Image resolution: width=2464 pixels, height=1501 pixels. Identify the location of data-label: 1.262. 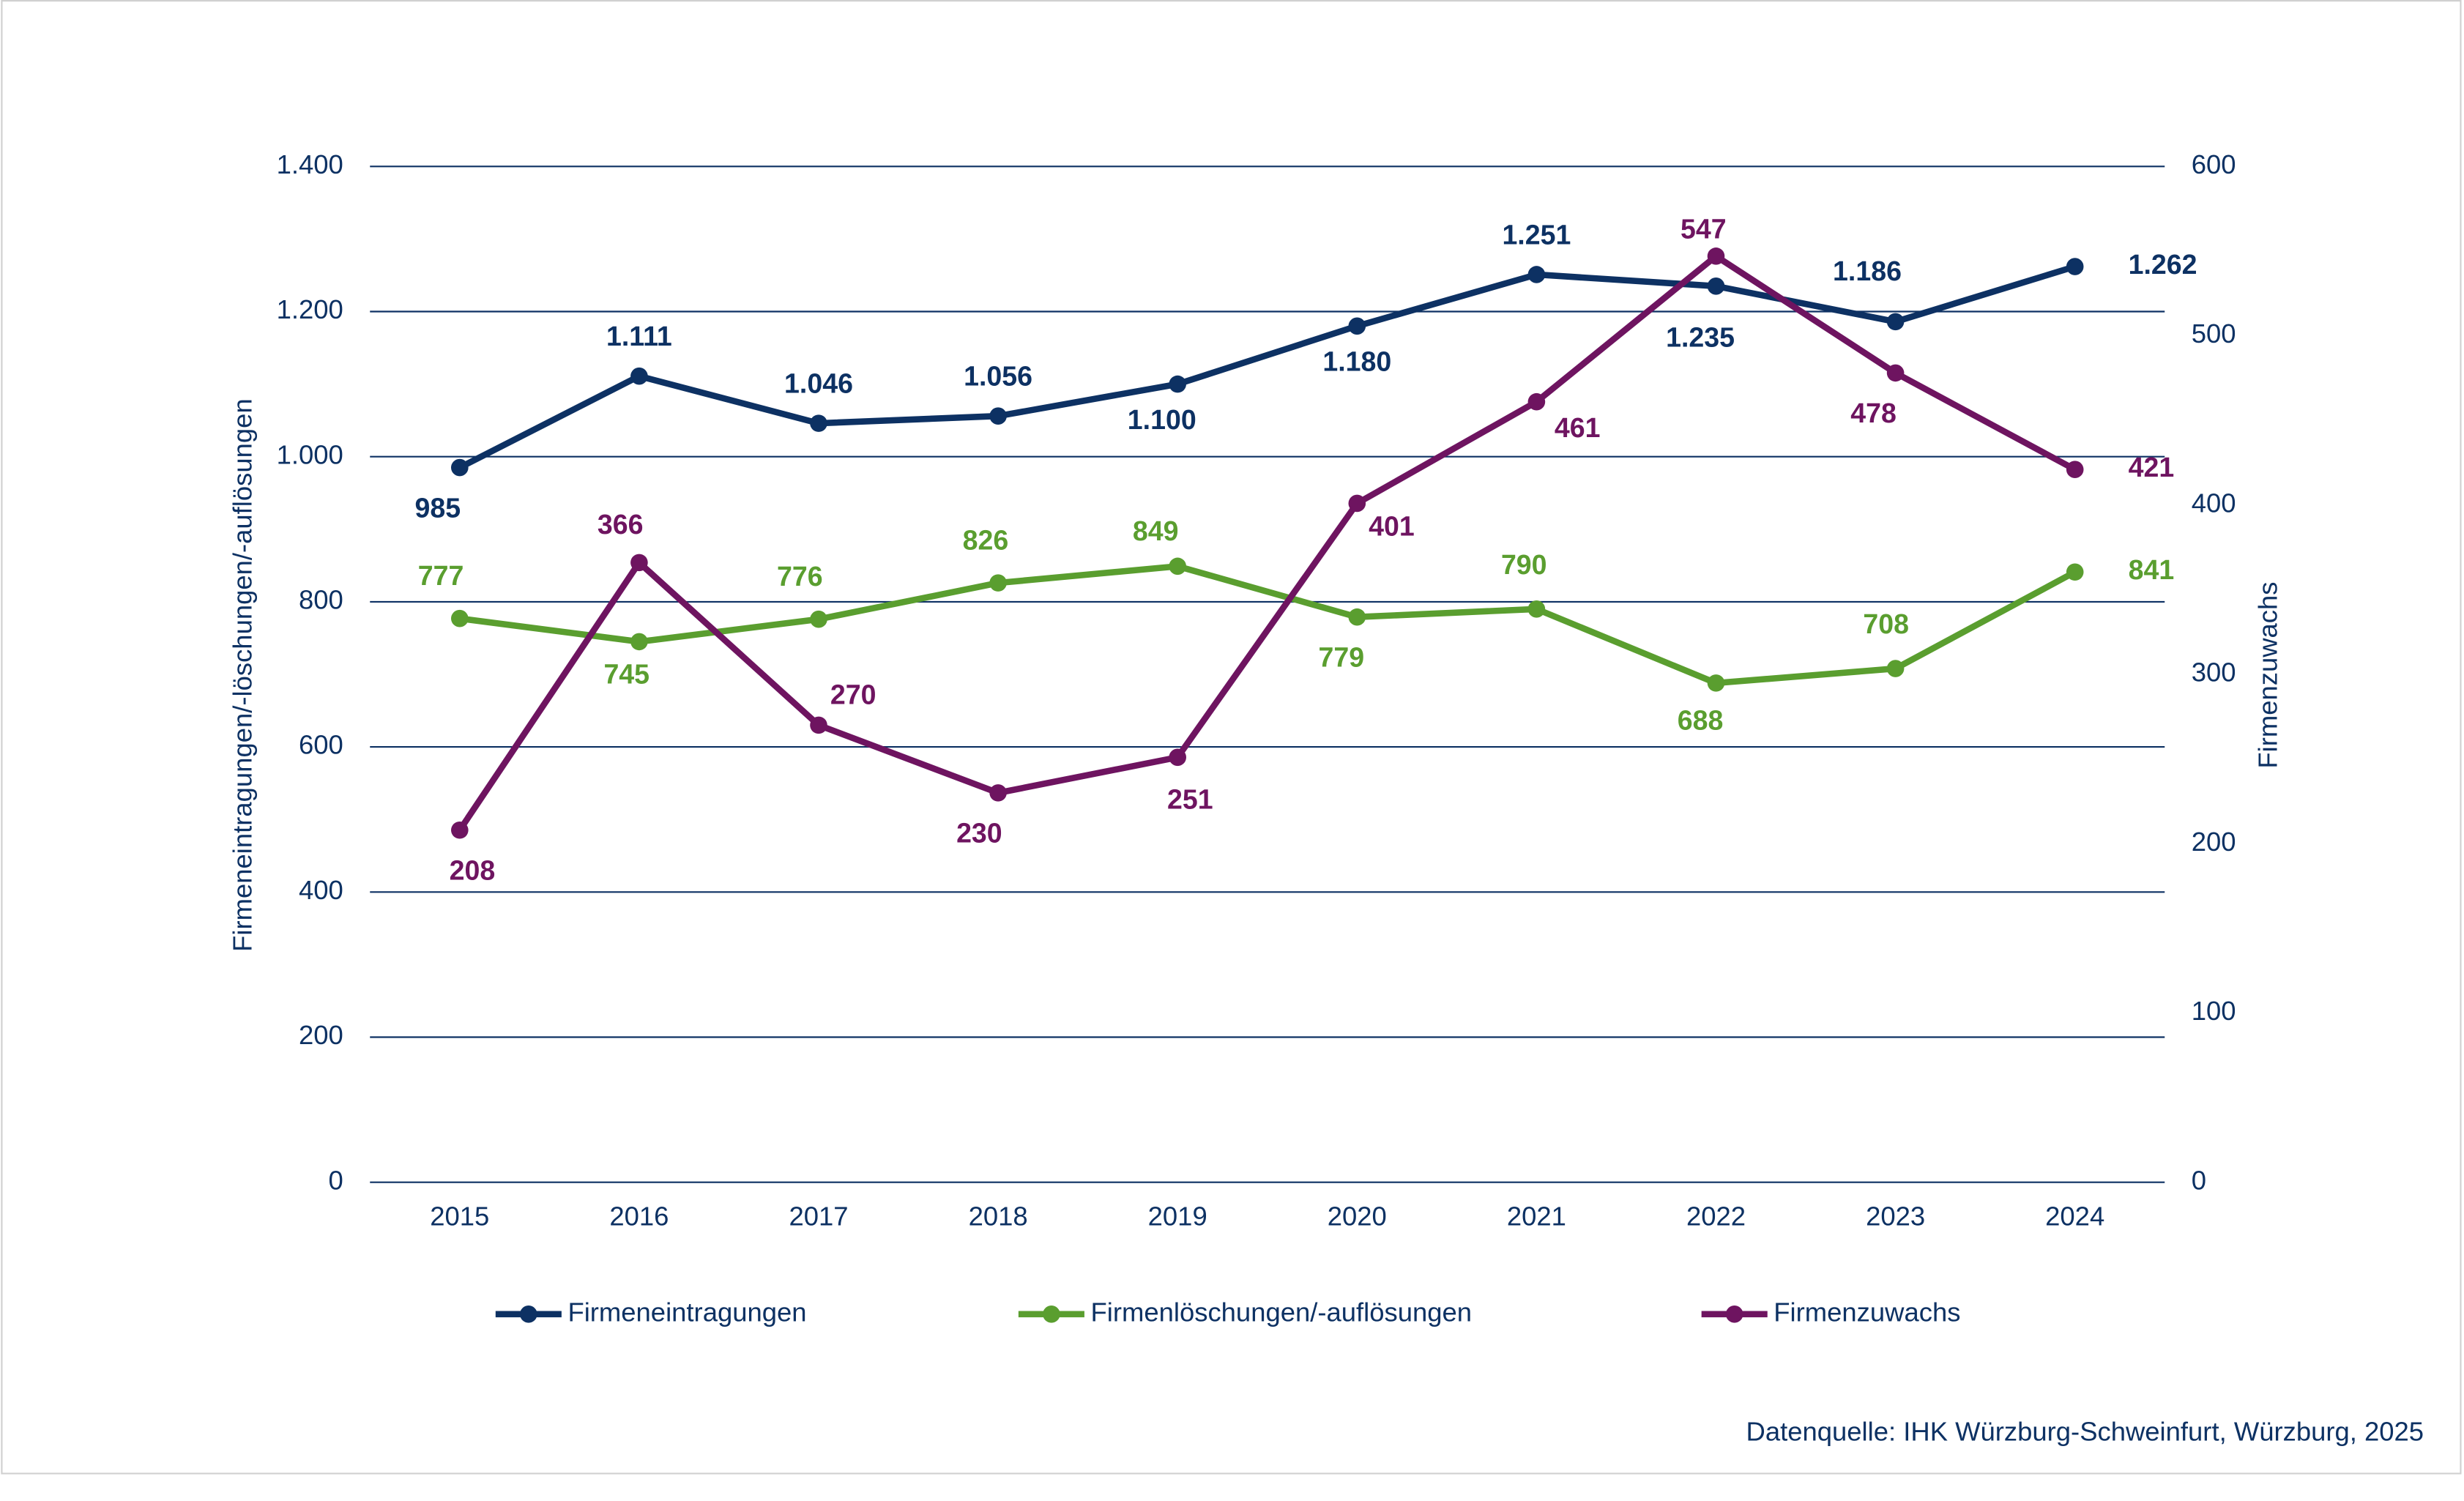
(2163, 264).